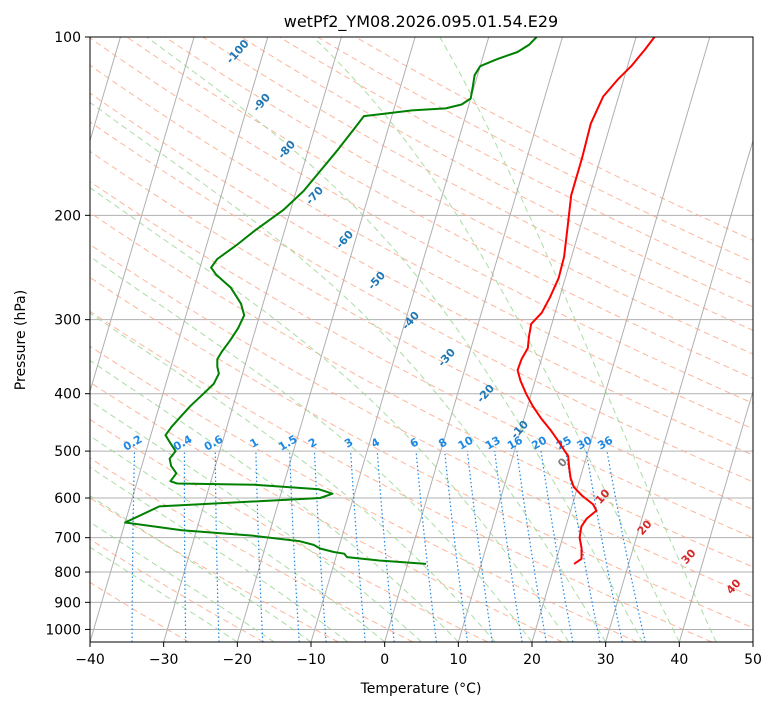  Describe the element at coordinates (67, 334) in the screenshot. I see `y-axis: 100 200 300 400 500 600 700 800 900 1000` at that location.